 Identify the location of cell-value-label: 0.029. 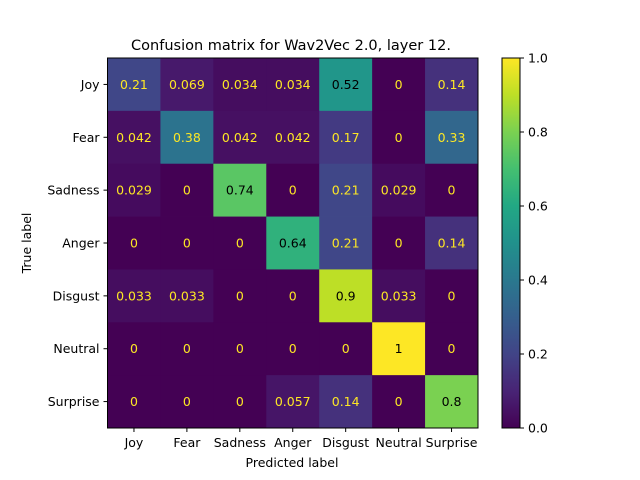
(399, 190).